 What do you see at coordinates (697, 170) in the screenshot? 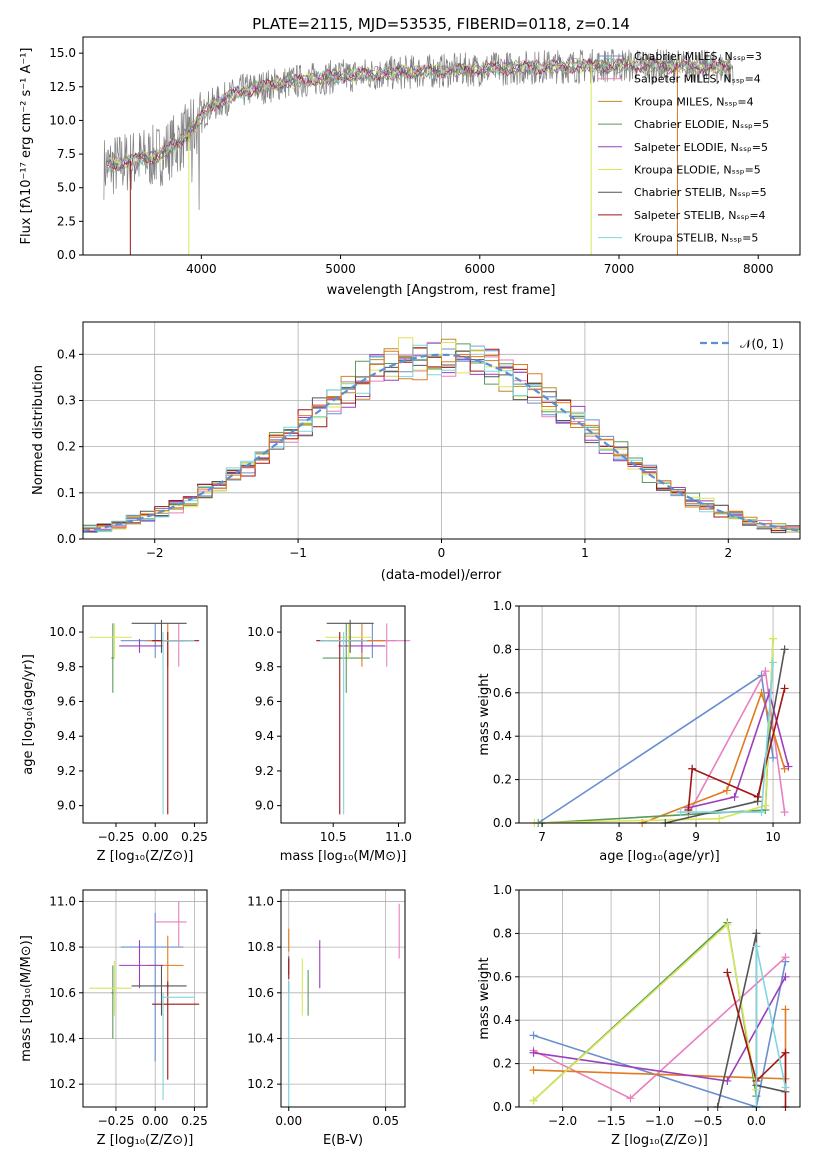
I see `legend-label: Kroupa ELODIE, Nₛₛₚ=5` at bounding box center [697, 170].